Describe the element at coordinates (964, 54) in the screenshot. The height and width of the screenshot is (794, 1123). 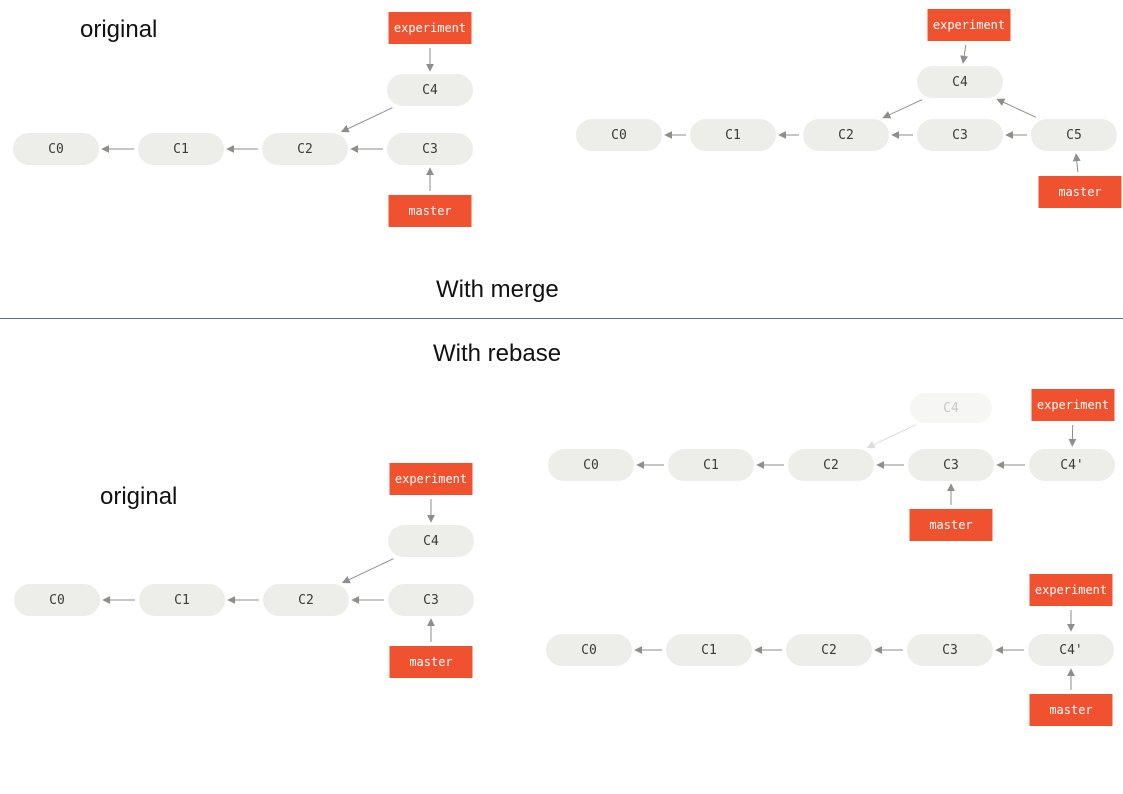
I see `arrow-b-experiment-to-c4` at that location.